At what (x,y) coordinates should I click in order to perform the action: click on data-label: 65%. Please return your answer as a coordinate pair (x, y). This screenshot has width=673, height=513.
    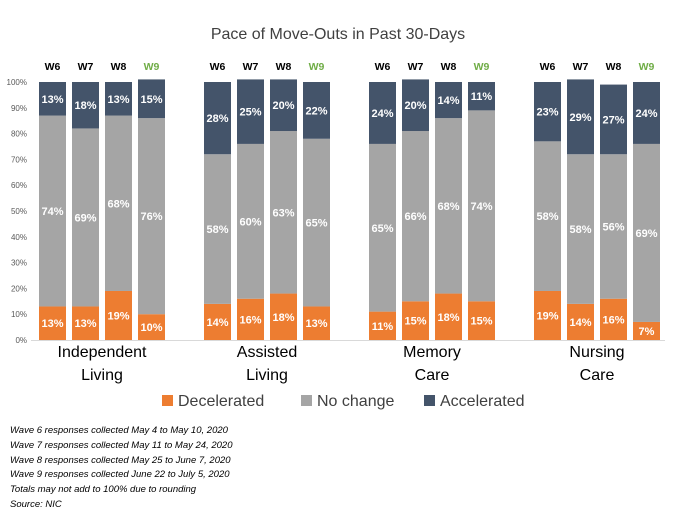
    Looking at the image, I should click on (316, 224).